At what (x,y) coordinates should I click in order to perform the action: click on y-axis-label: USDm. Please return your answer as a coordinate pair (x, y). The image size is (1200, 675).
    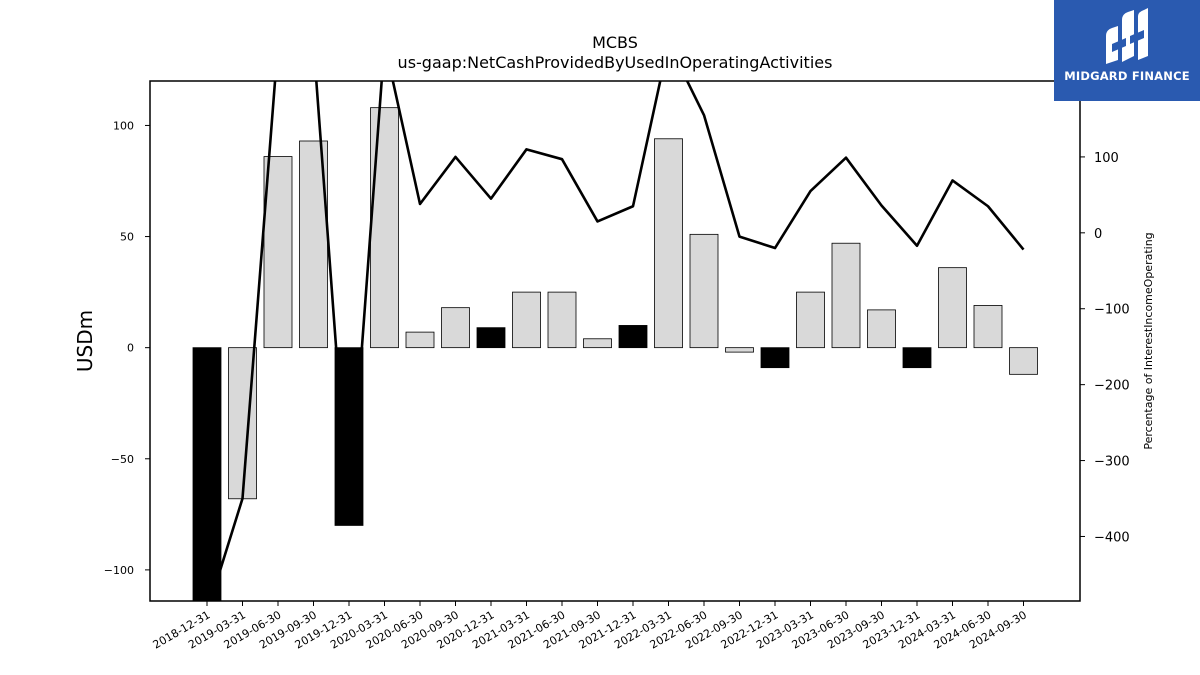
    Looking at the image, I should click on (85, 341).